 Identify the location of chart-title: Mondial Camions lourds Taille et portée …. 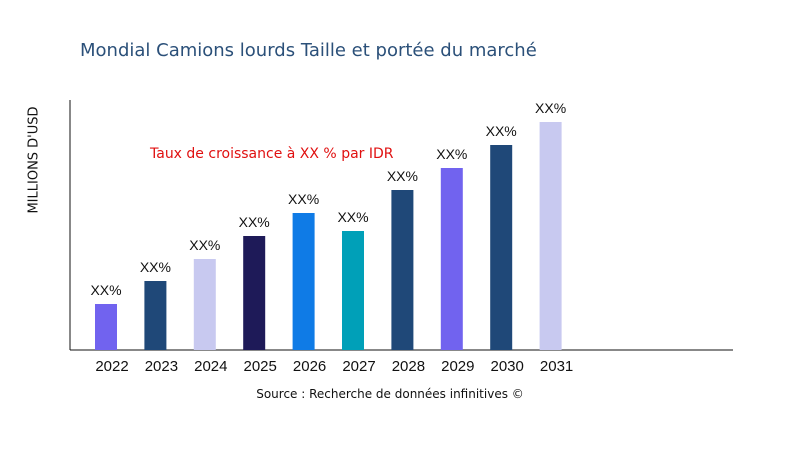
(308, 50).